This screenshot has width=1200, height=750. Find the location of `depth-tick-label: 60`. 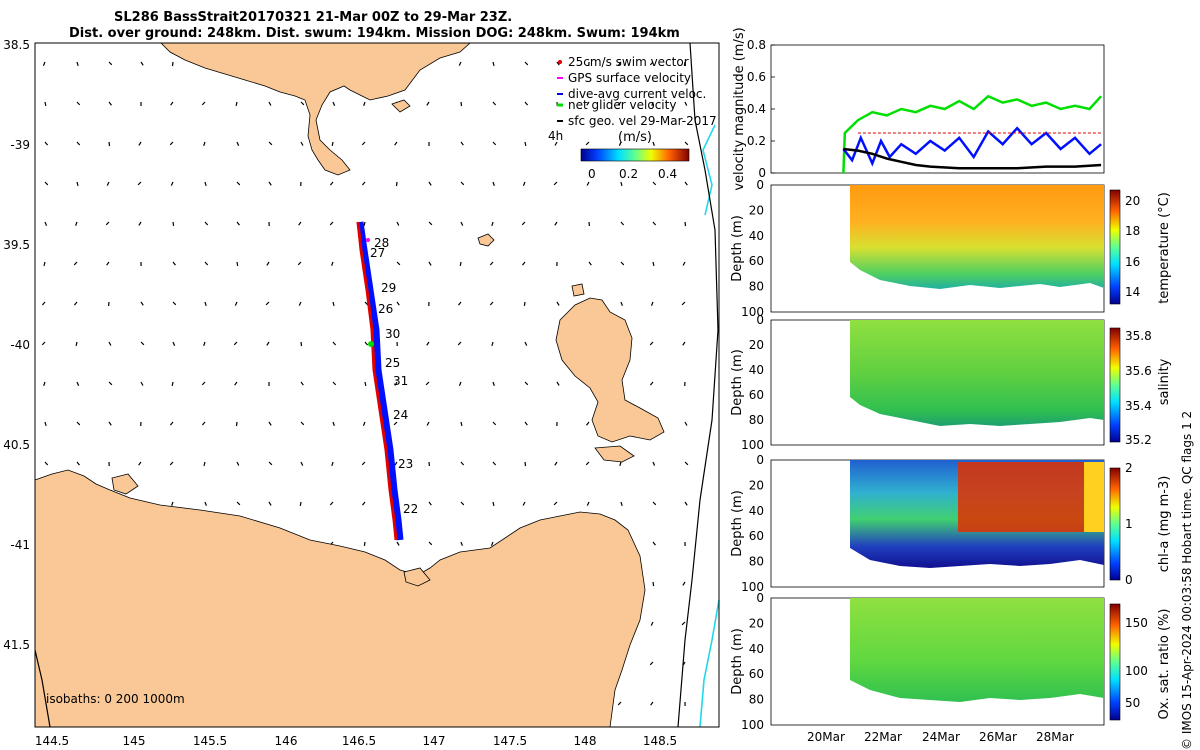

depth-tick-label: 60 is located at coordinates (756, 536).